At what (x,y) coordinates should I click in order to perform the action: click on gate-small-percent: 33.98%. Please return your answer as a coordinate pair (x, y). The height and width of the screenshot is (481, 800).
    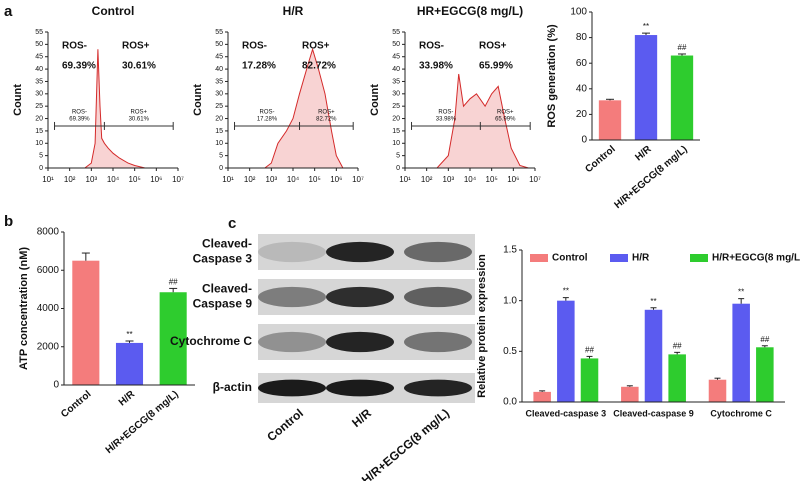
    Looking at the image, I should click on (446, 120).